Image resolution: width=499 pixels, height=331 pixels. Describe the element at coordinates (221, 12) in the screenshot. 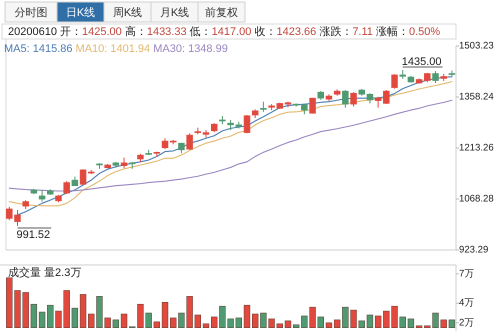

I see `text: 前复权` at that location.